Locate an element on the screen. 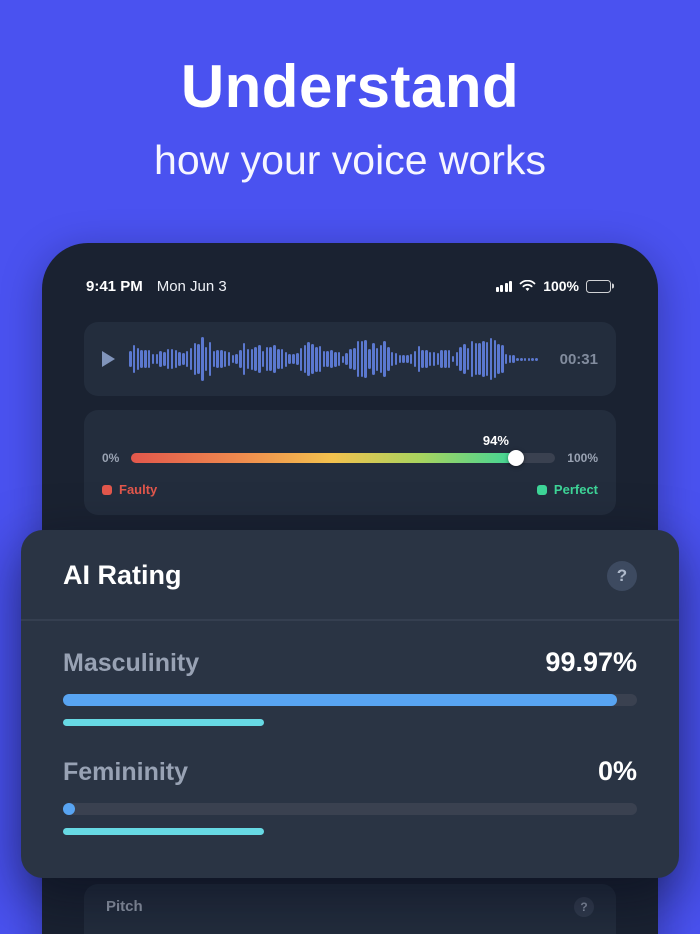 The height and width of the screenshot is (934, 700). quality-max-label: 100% is located at coordinates (582, 458).